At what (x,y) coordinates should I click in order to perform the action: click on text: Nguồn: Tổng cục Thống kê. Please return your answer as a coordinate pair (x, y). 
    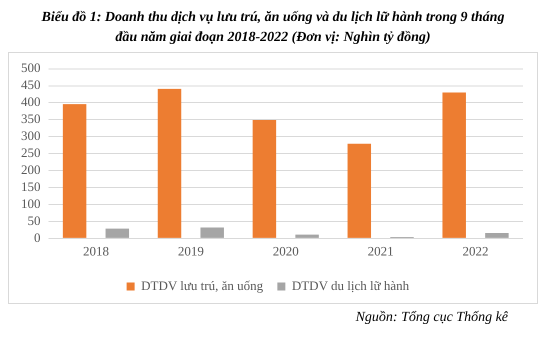
    Looking at the image, I should click on (431, 318).